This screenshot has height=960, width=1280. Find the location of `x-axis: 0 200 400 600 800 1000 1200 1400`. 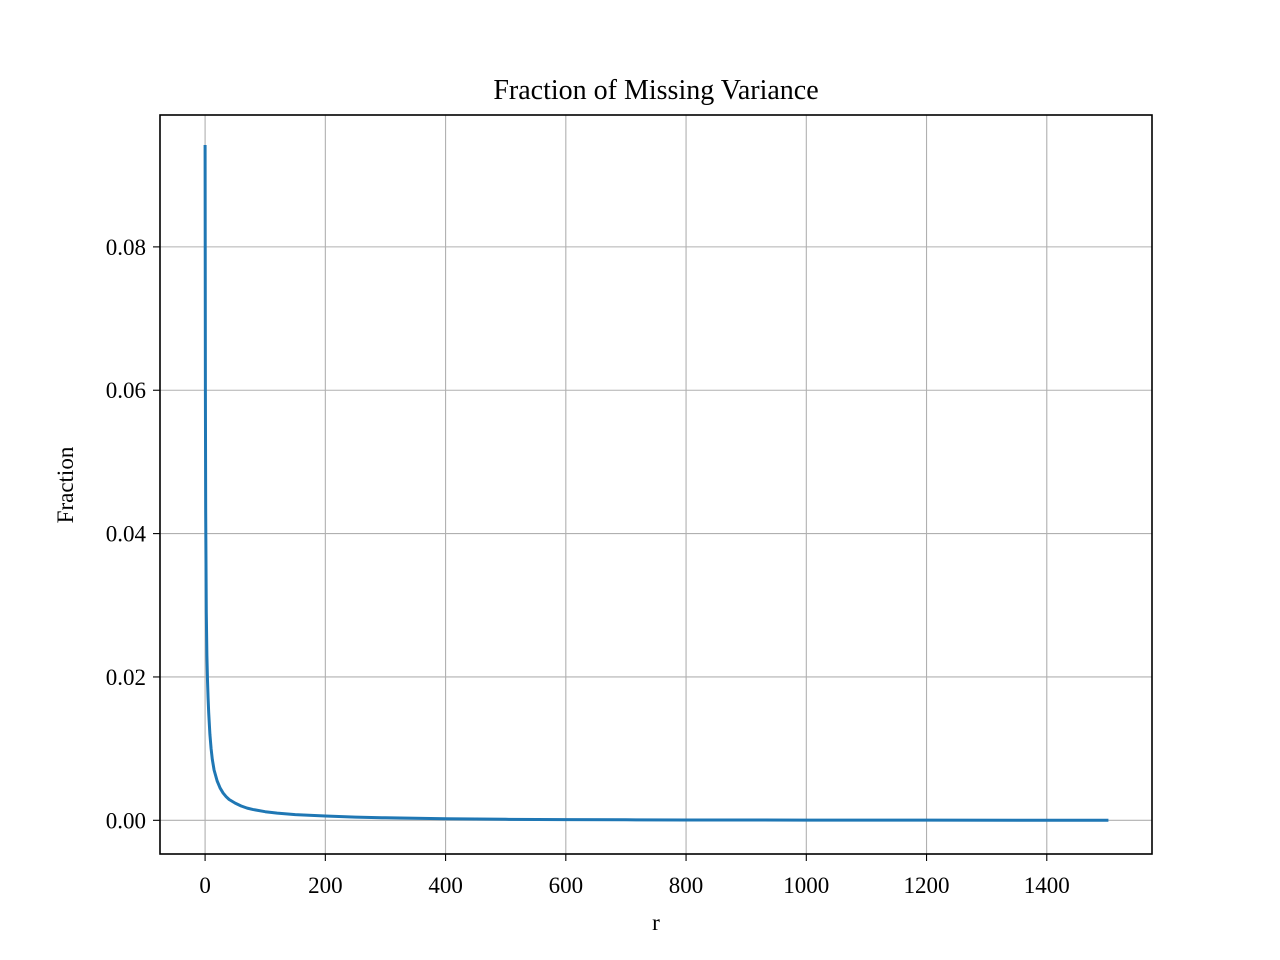

x-axis: 0 200 400 600 800 1000 1200 1400 is located at coordinates (634, 876).